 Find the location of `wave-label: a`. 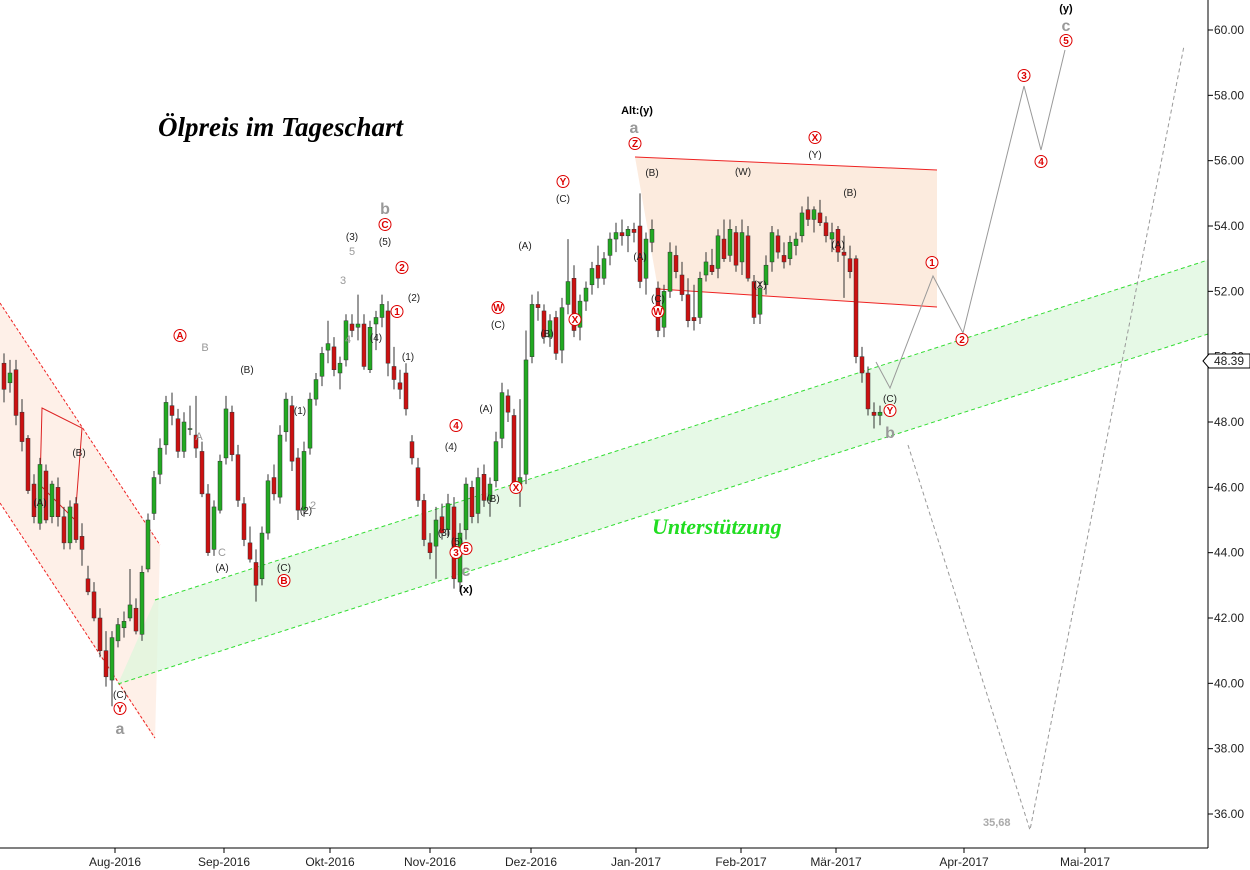

wave-label: a is located at coordinates (120, 729).